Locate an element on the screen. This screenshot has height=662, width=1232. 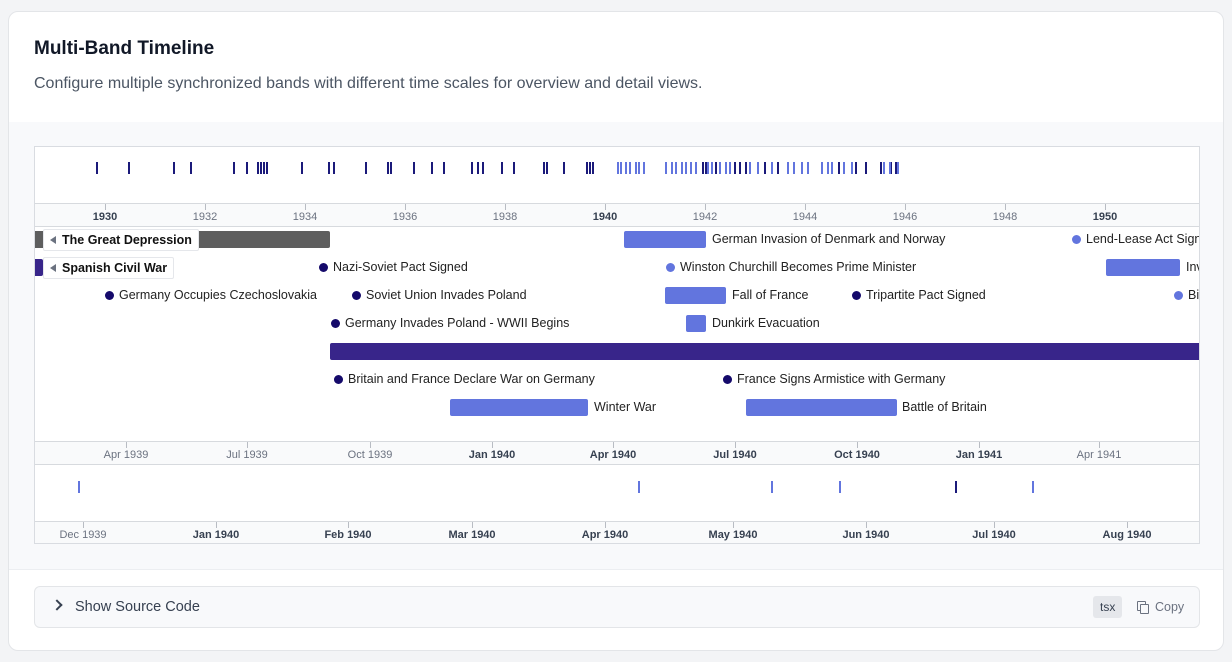
main-tick-label: Oct 1940 is located at coordinates (857, 455).